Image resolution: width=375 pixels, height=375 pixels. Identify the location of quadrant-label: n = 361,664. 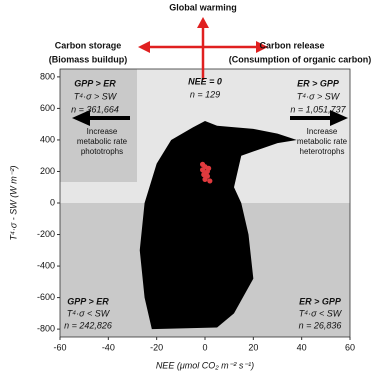
(95, 109).